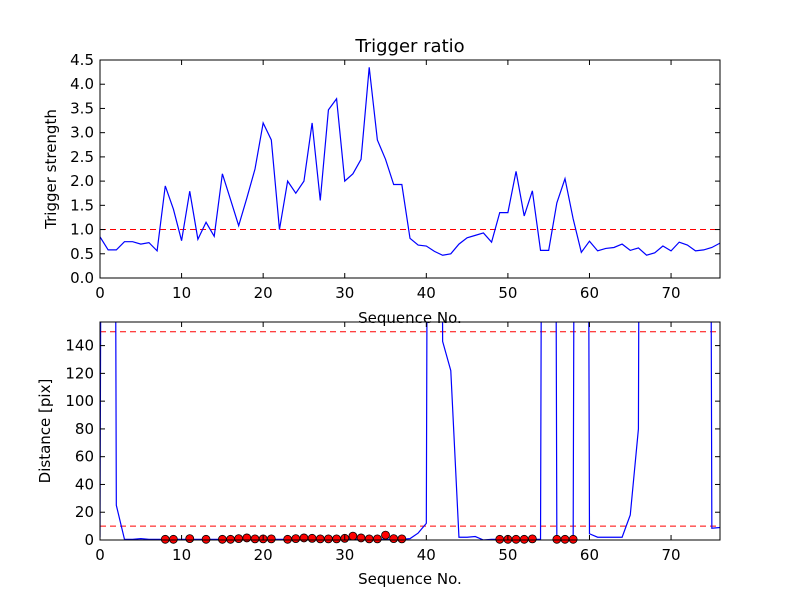 The height and width of the screenshot is (600, 800). What do you see at coordinates (82, 157) in the screenshot?
I see `y-tick-label: 2.5` at bounding box center [82, 157].